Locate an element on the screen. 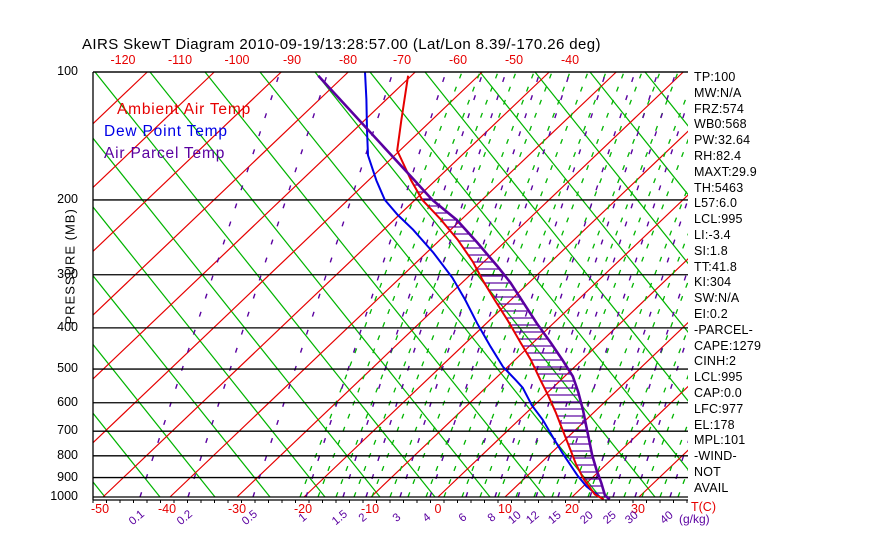 This screenshot has width=870, height=560. stats-line: FRZ:574 is located at coordinates (719, 108).